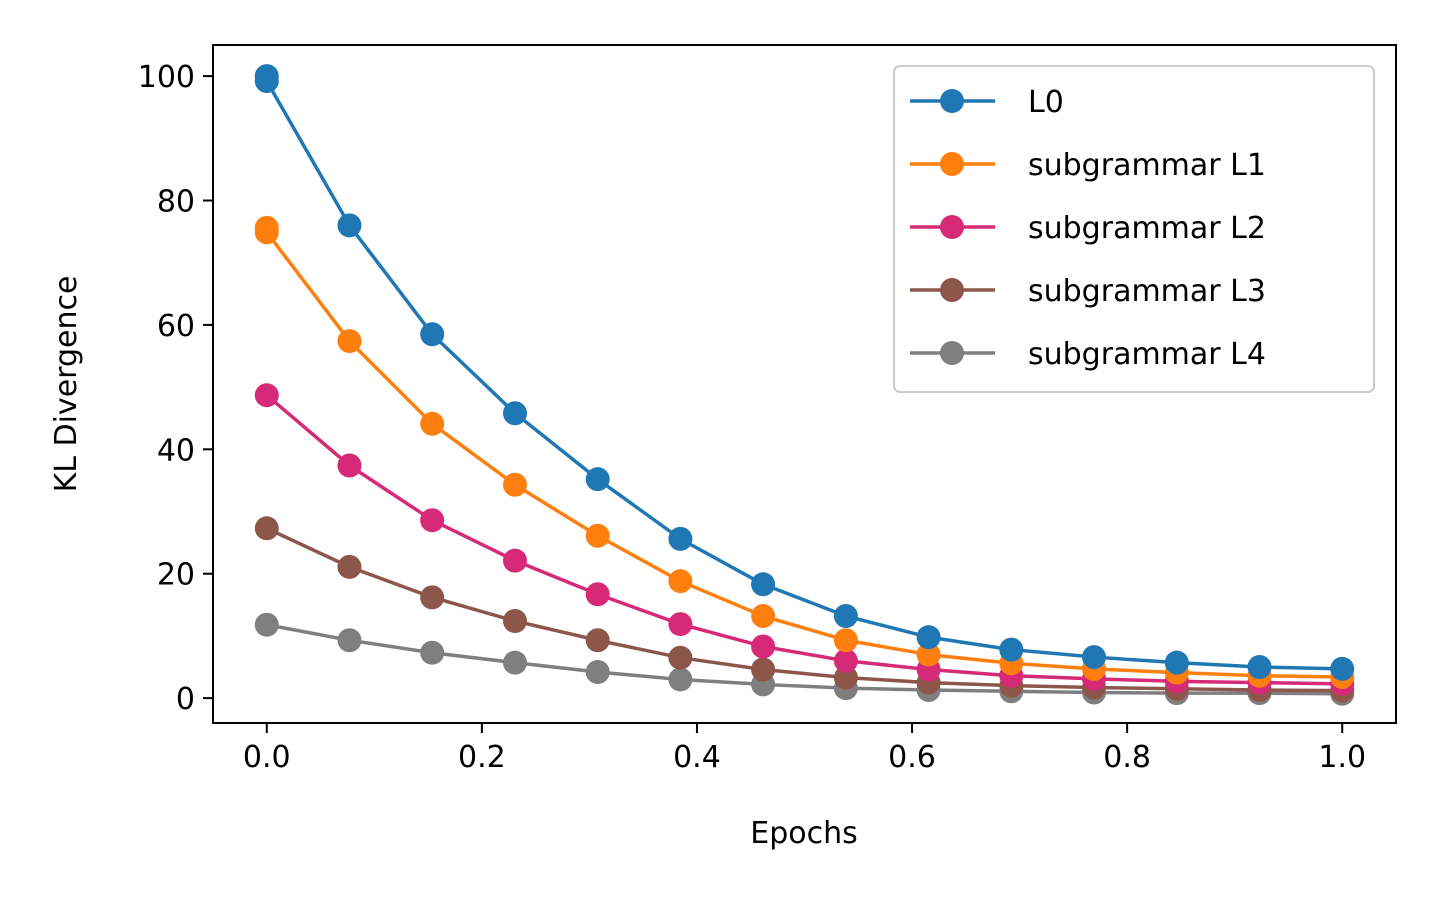 The image size is (1440, 900). Describe the element at coordinates (1342, 757) in the screenshot. I see `x-tick-label-5: 1.0` at that location.